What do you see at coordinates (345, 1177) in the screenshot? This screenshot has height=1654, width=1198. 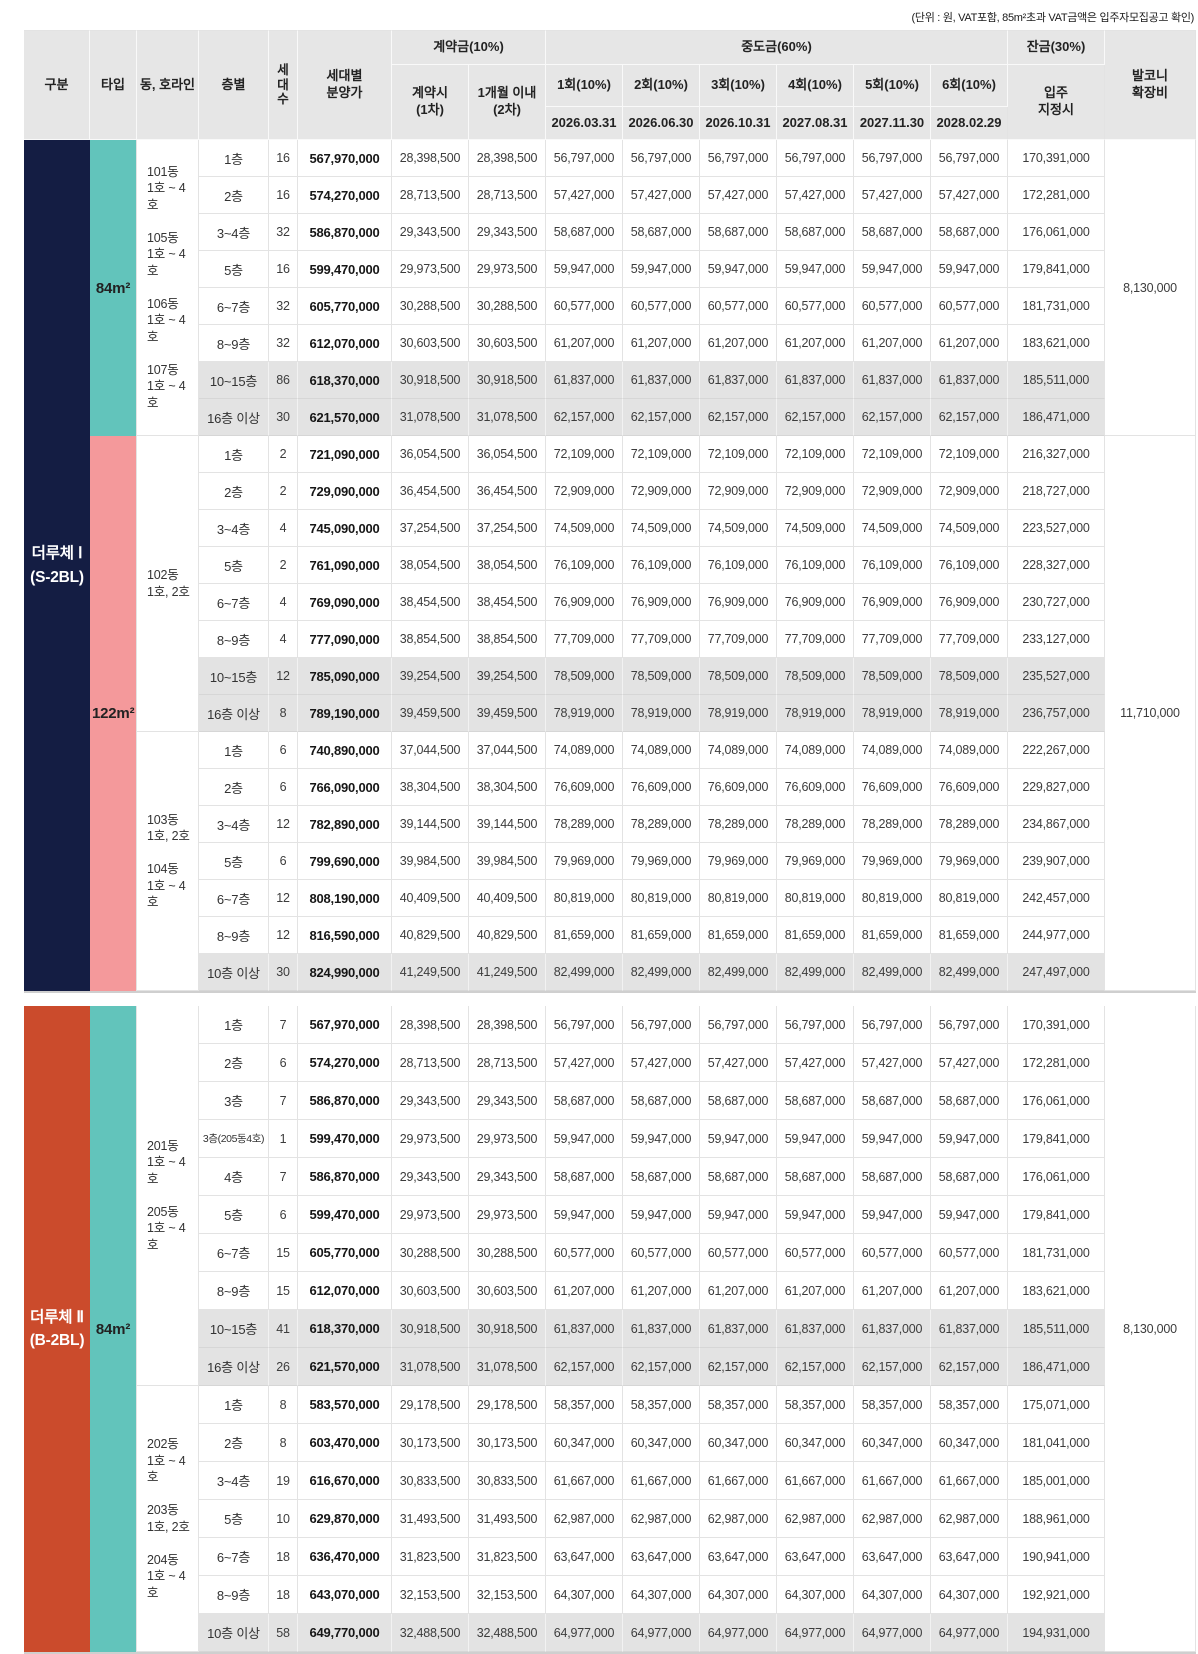 I see `price-cell: 586,870,000` at bounding box center [345, 1177].